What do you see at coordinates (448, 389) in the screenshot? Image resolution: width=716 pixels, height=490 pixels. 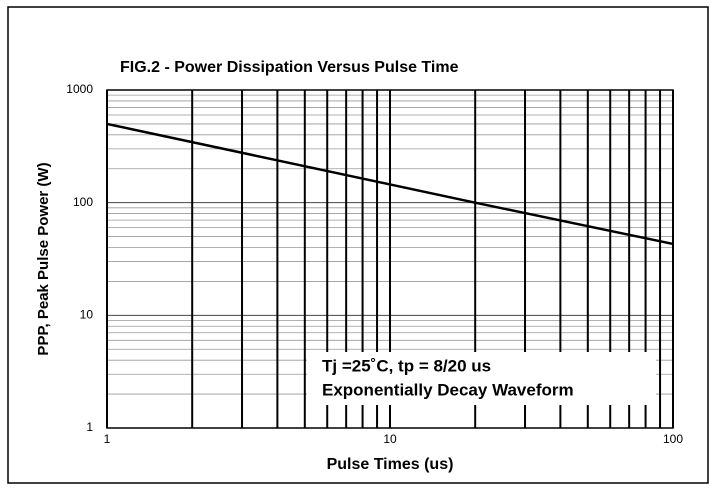 I see `annotation: Exponentially Decay Waveform` at bounding box center [448, 389].